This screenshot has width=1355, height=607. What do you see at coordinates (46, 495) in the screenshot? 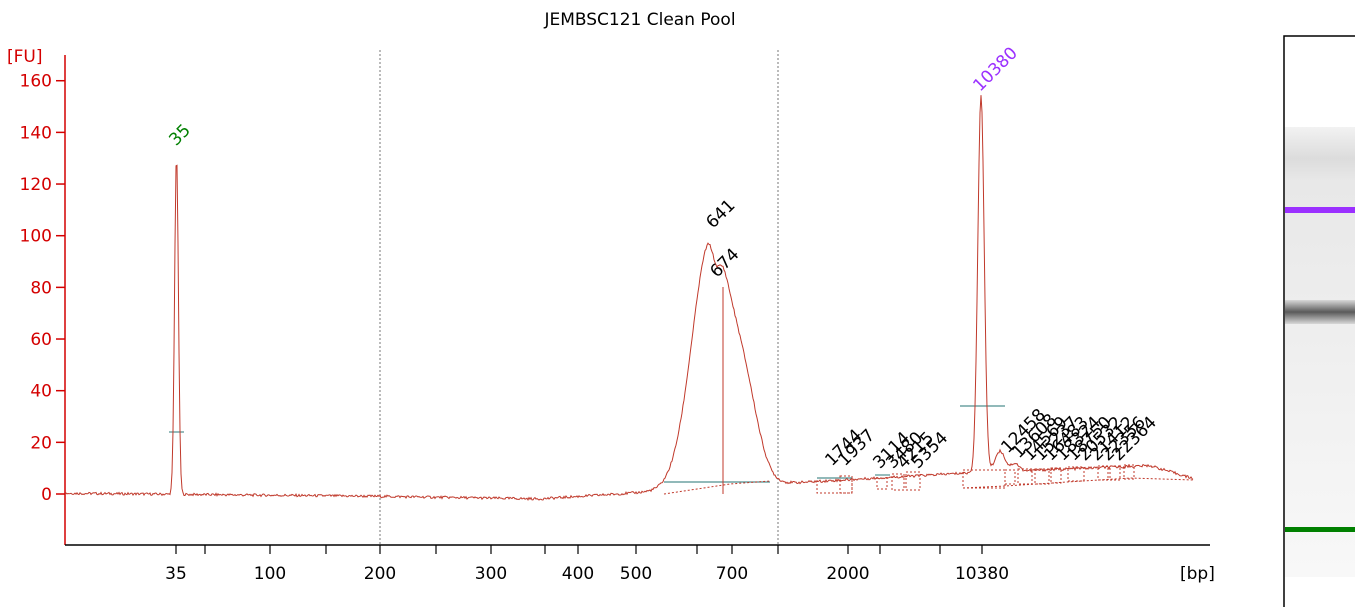
I see `y-tick-label: 0` at bounding box center [46, 495].